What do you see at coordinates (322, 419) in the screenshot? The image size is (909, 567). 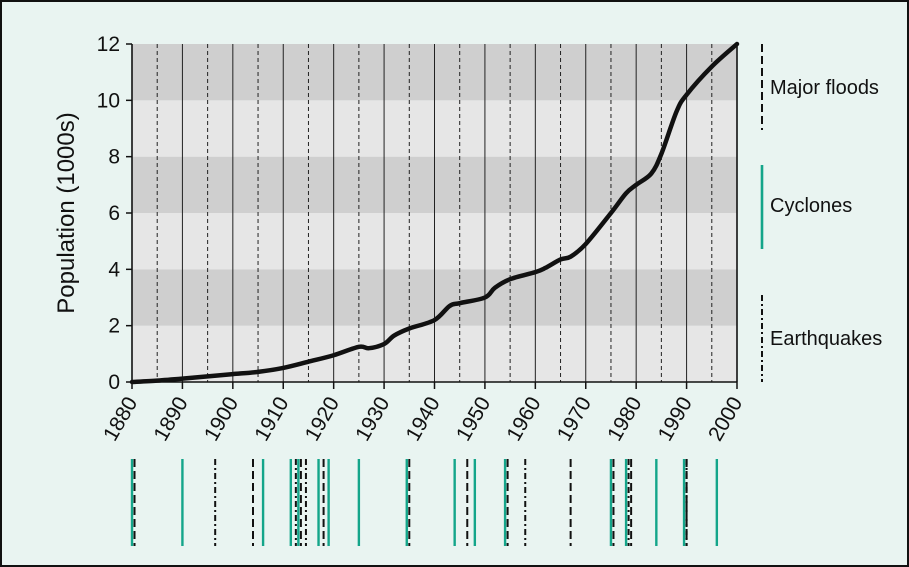 I see `x-tick-label: 1920` at bounding box center [322, 419].